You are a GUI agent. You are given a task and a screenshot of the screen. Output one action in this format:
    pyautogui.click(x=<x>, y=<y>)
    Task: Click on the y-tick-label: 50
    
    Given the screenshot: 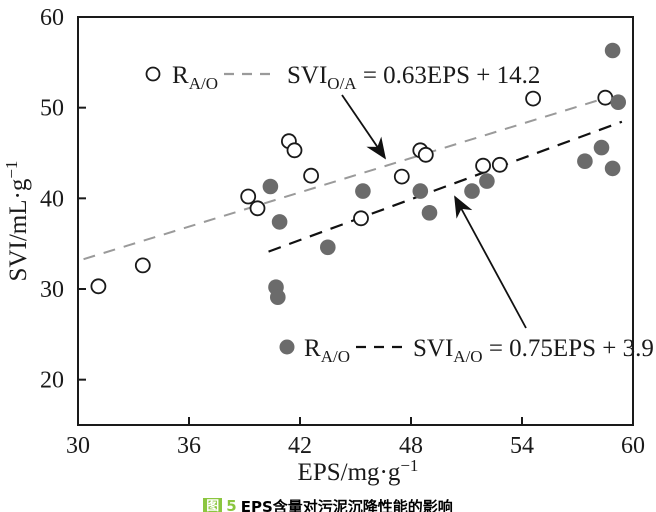 What is the action you would take?
    pyautogui.click(x=52, y=109)
    